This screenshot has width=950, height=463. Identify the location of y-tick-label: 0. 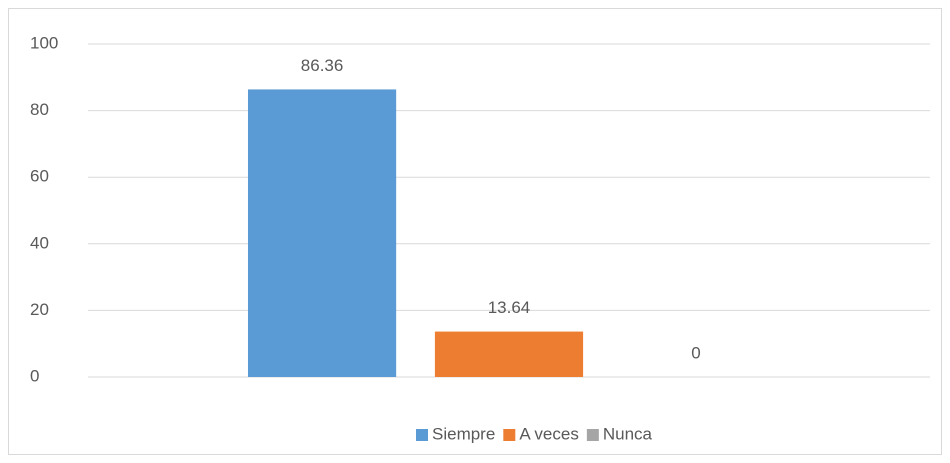
(34, 375).